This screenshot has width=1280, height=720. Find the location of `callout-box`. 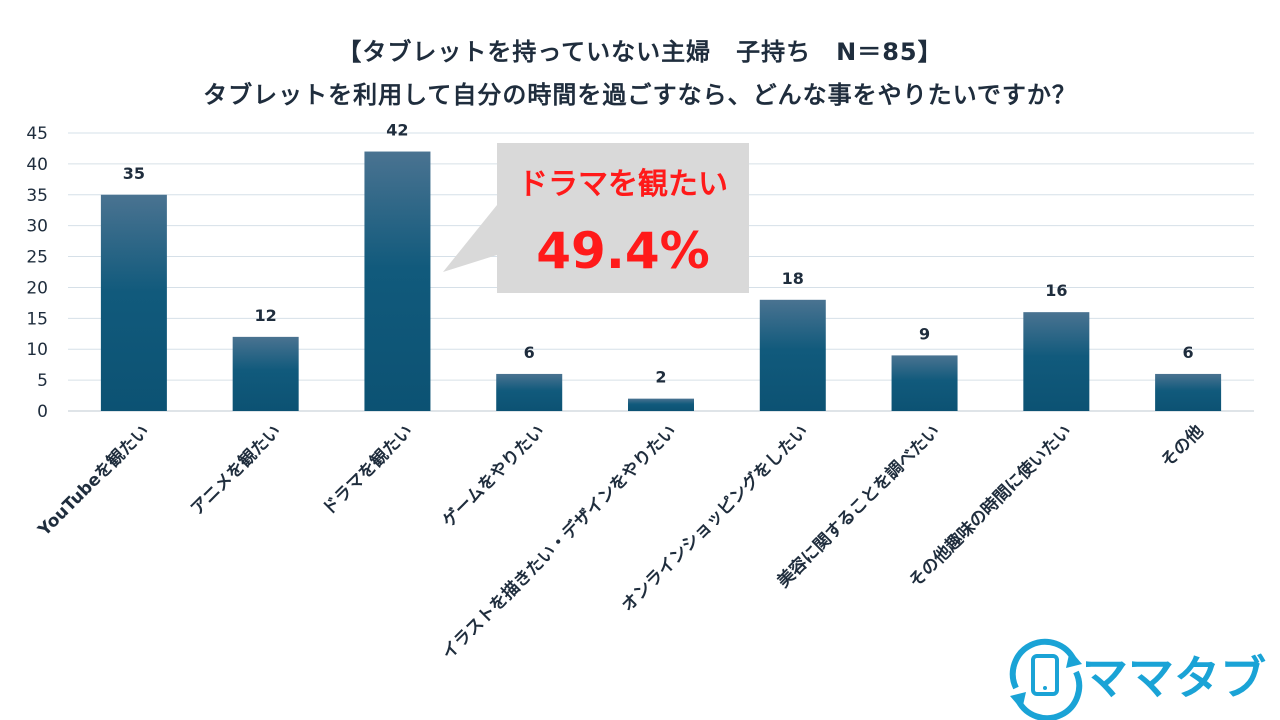

callout-box is located at coordinates (623, 218).